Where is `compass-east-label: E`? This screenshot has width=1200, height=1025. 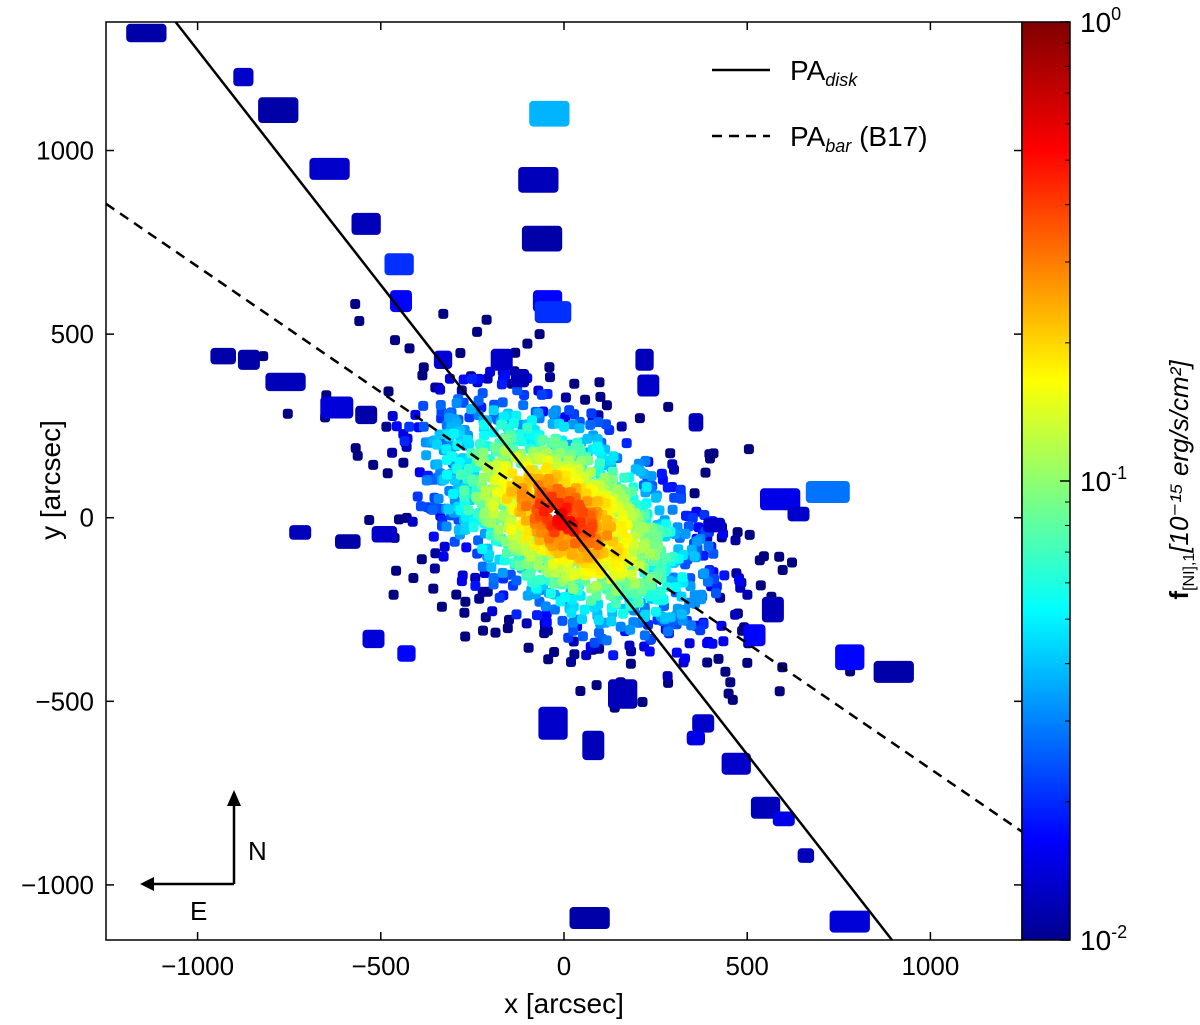
compass-east-label: E is located at coordinates (198, 911).